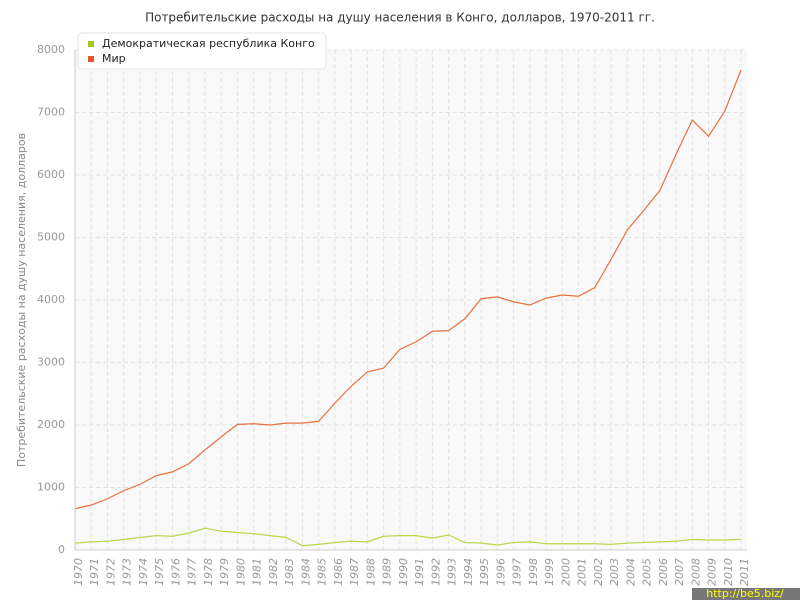  What do you see at coordinates (614, 572) in the screenshot?
I see `x-tick-label: 2003` at bounding box center [614, 572].